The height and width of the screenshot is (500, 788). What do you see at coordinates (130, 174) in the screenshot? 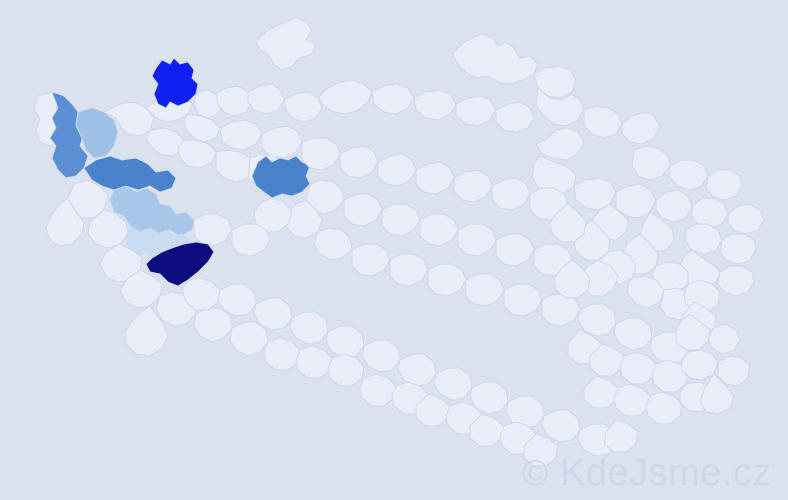
I see `district-plzen-sever-north` at bounding box center [130, 174].